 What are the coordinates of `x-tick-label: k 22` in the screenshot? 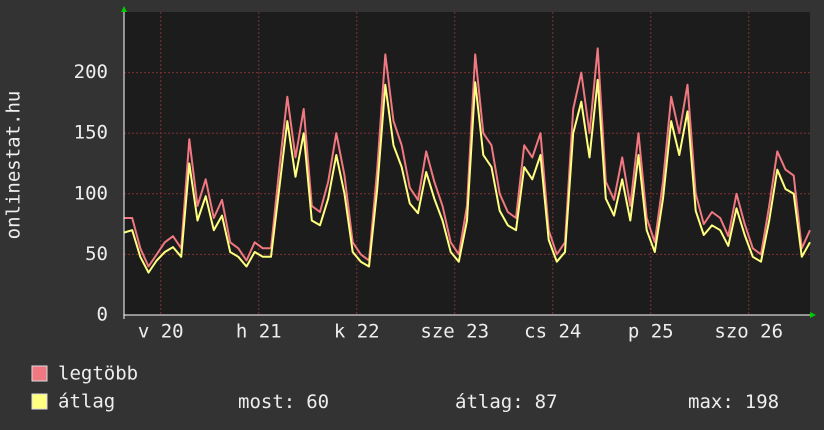 It's located at (357, 332).